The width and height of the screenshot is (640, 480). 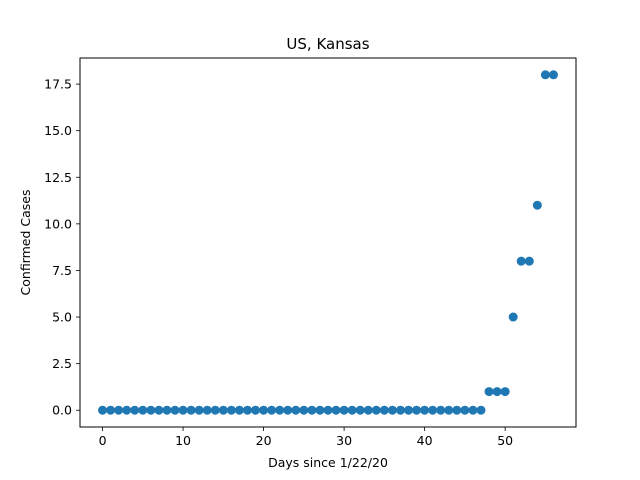 I want to click on y-tick-label: 12.5, so click(x=58, y=177).